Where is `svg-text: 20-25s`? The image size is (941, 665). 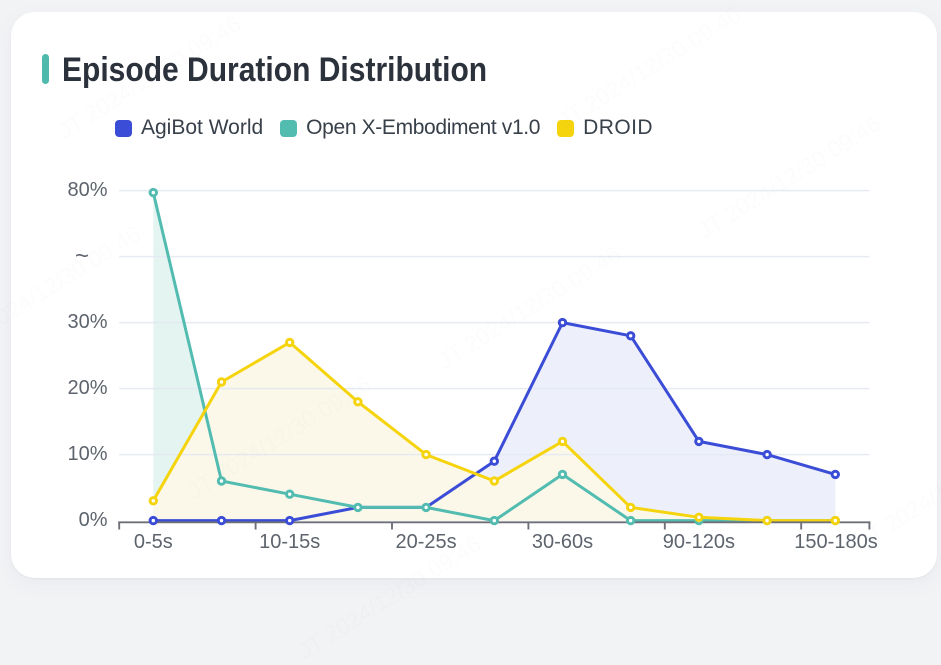
svg-text: 20-25s is located at coordinates (426, 542).